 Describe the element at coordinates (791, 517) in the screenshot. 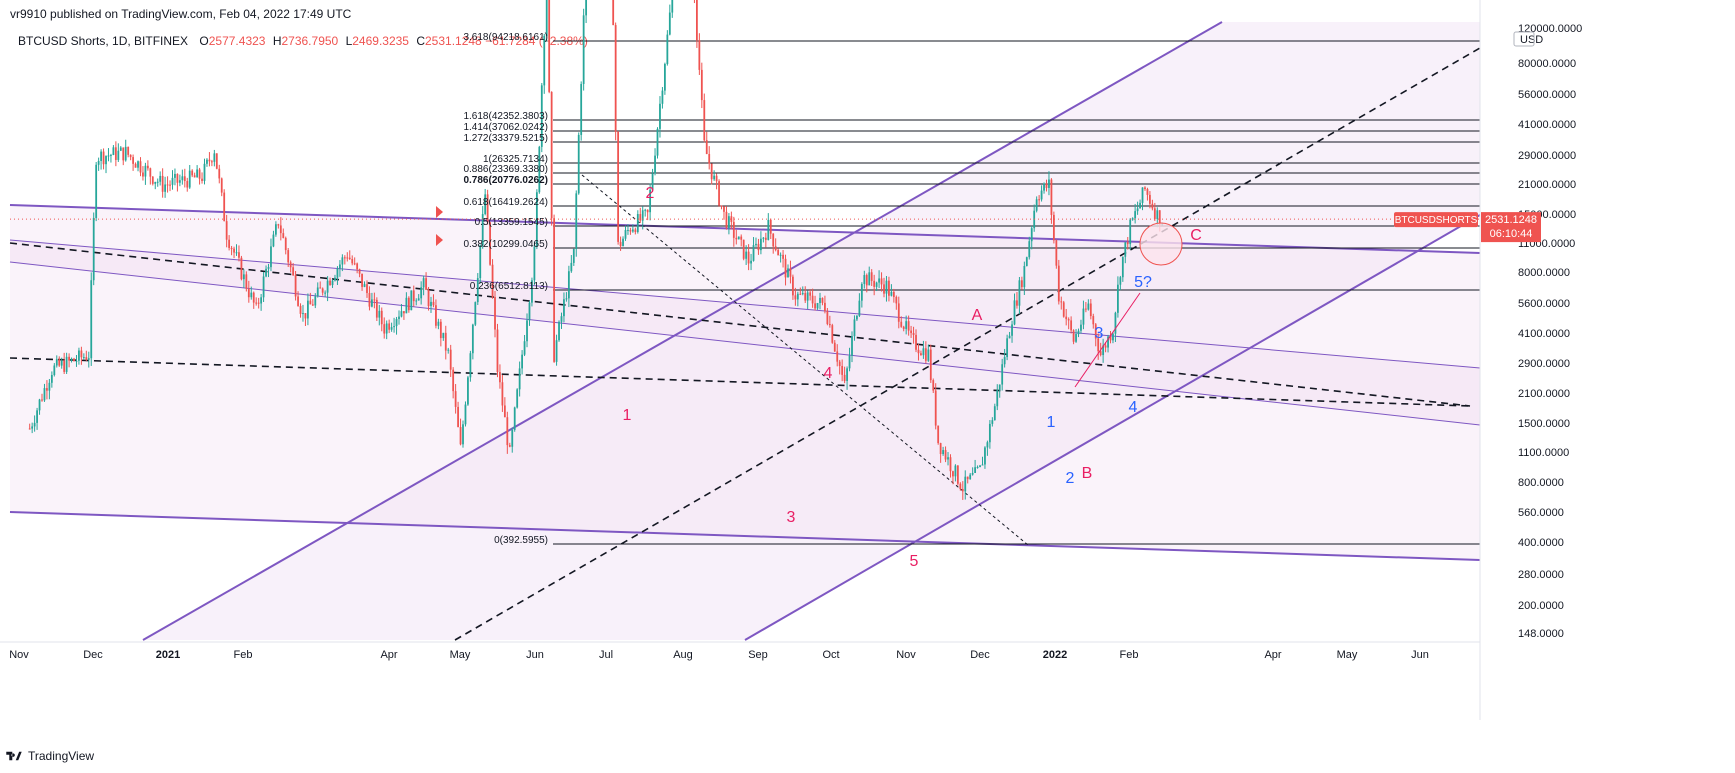

I see `wave-label: 3` at that location.